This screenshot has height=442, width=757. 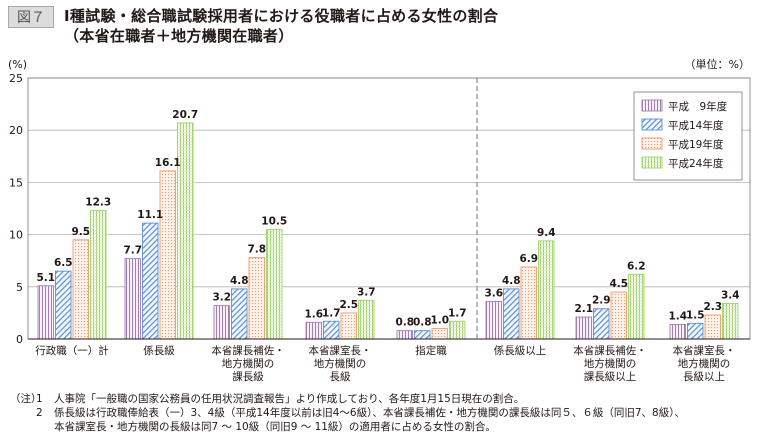 I want to click on x-tick-label: 長級, so click(x=340, y=376).